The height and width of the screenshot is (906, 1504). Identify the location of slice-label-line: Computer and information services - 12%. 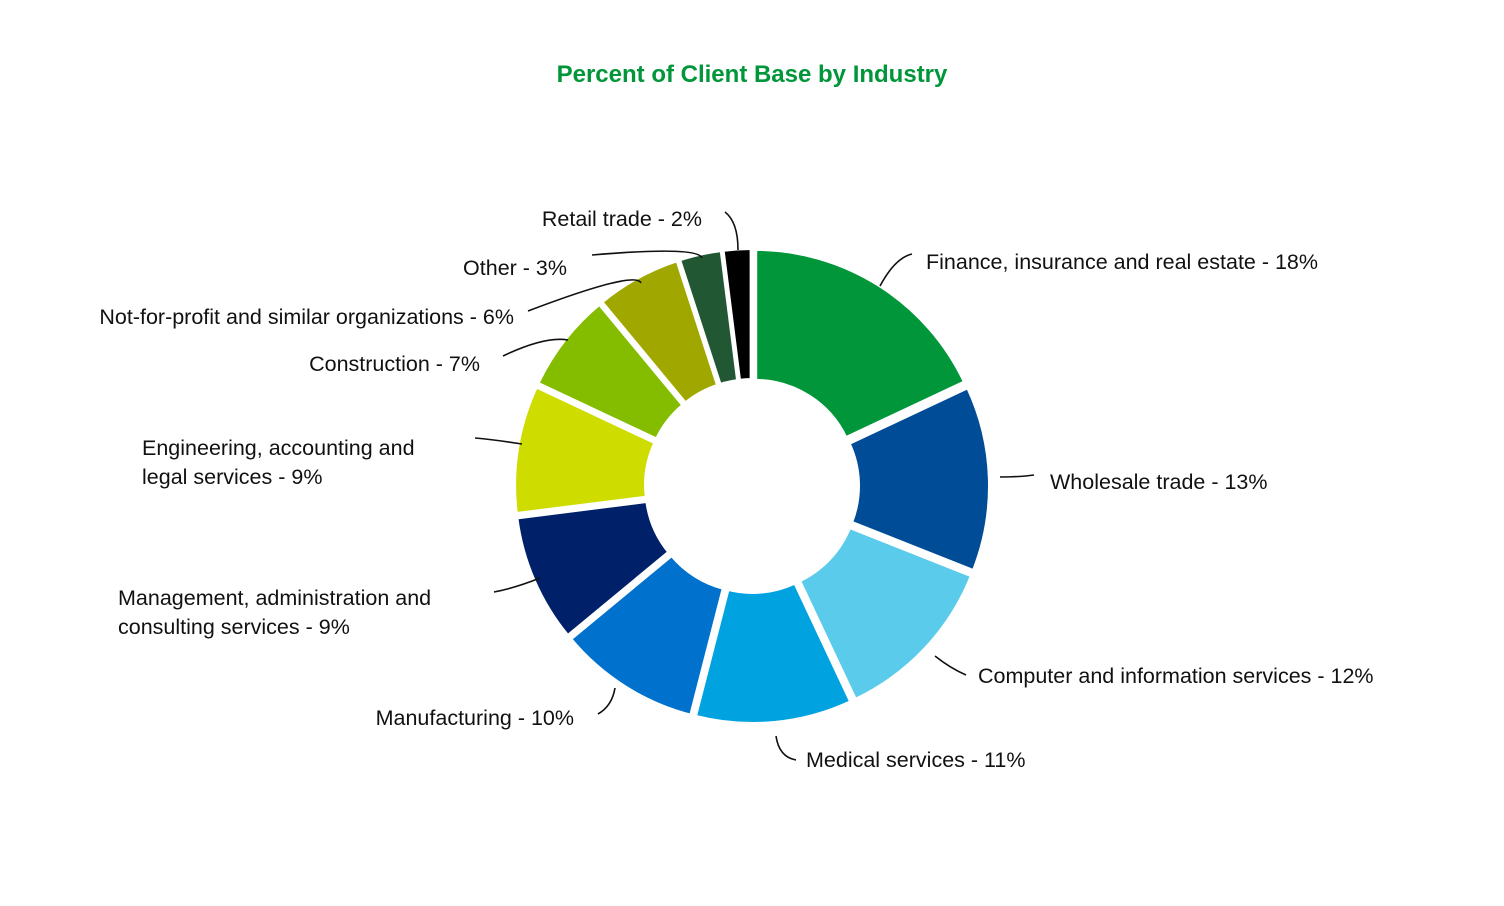
(1176, 676).